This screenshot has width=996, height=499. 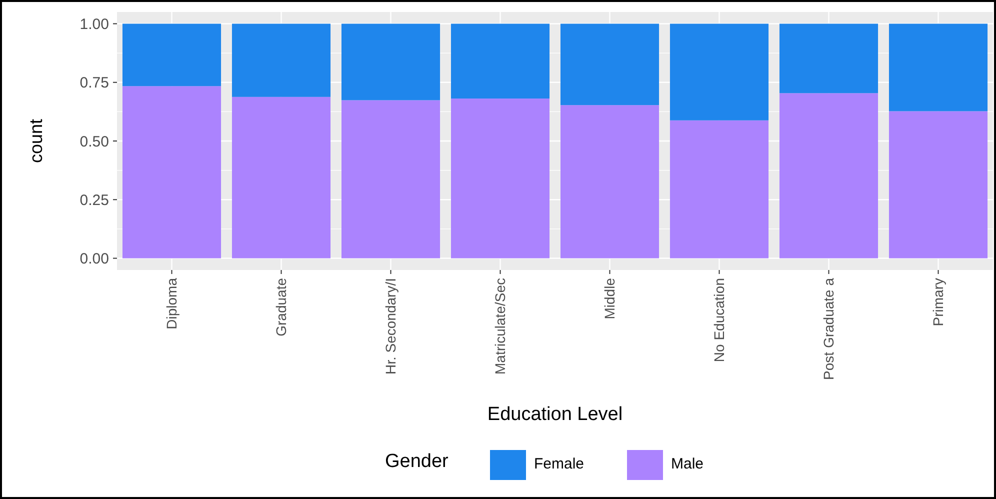 I want to click on x-tick-label: Diploma, so click(x=172, y=304).